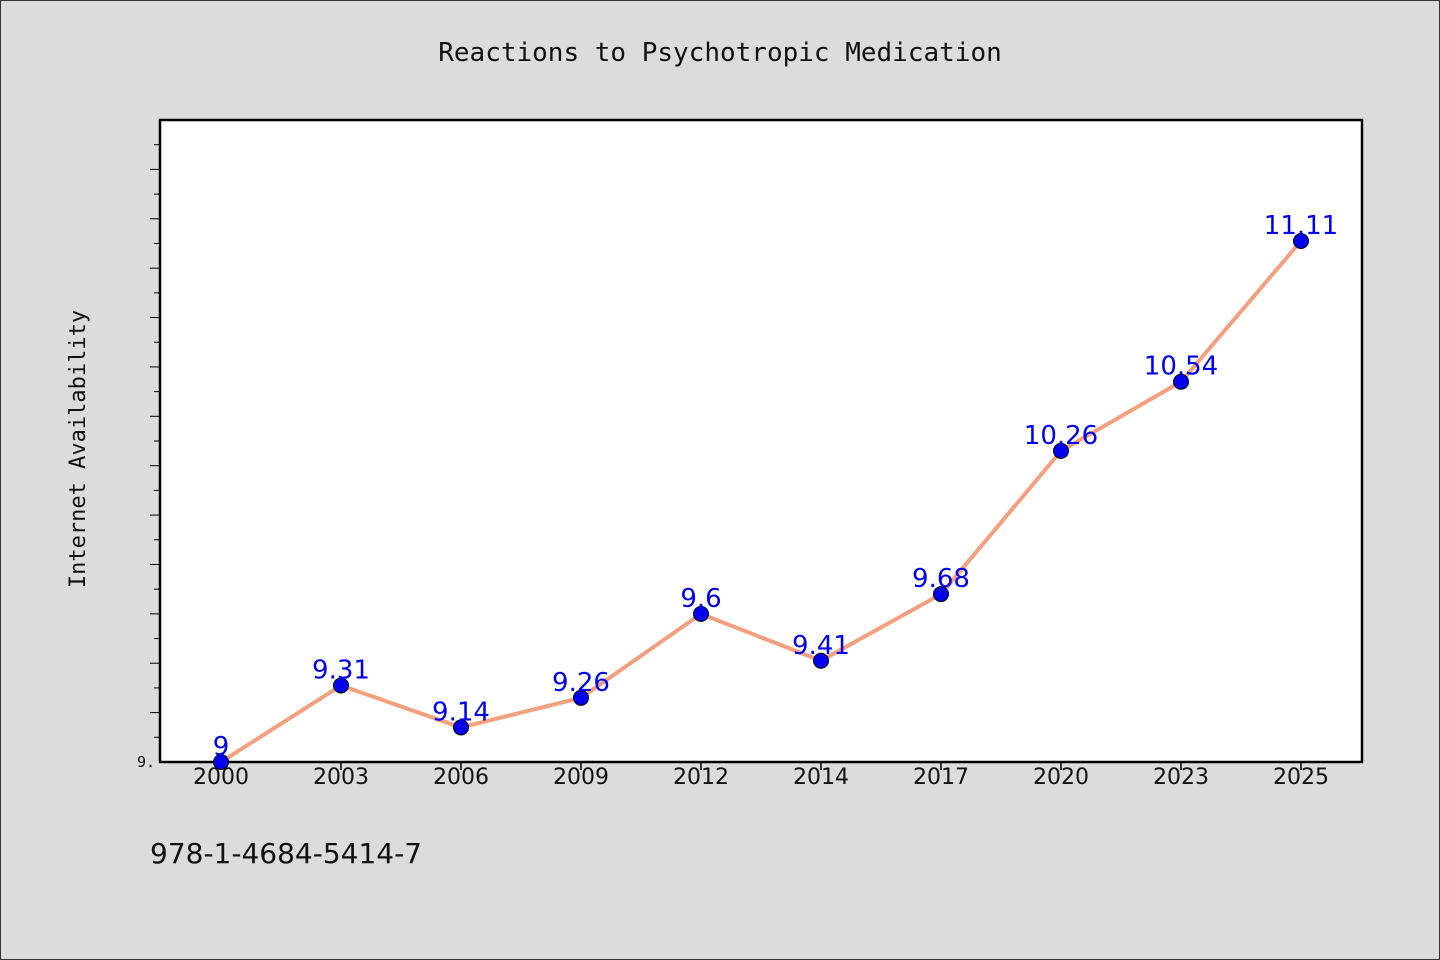 The image size is (1440, 960). What do you see at coordinates (78, 449) in the screenshot?
I see `y-axis-label: Internet Availability` at bounding box center [78, 449].